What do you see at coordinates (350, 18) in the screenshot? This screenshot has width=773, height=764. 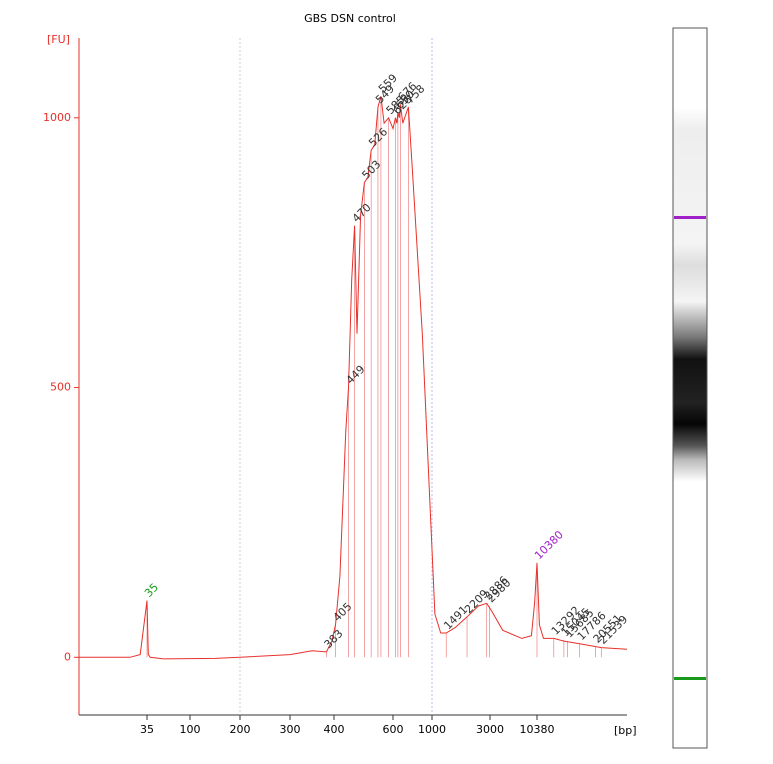 I see `chart-title: GBS DSN control` at bounding box center [350, 18].